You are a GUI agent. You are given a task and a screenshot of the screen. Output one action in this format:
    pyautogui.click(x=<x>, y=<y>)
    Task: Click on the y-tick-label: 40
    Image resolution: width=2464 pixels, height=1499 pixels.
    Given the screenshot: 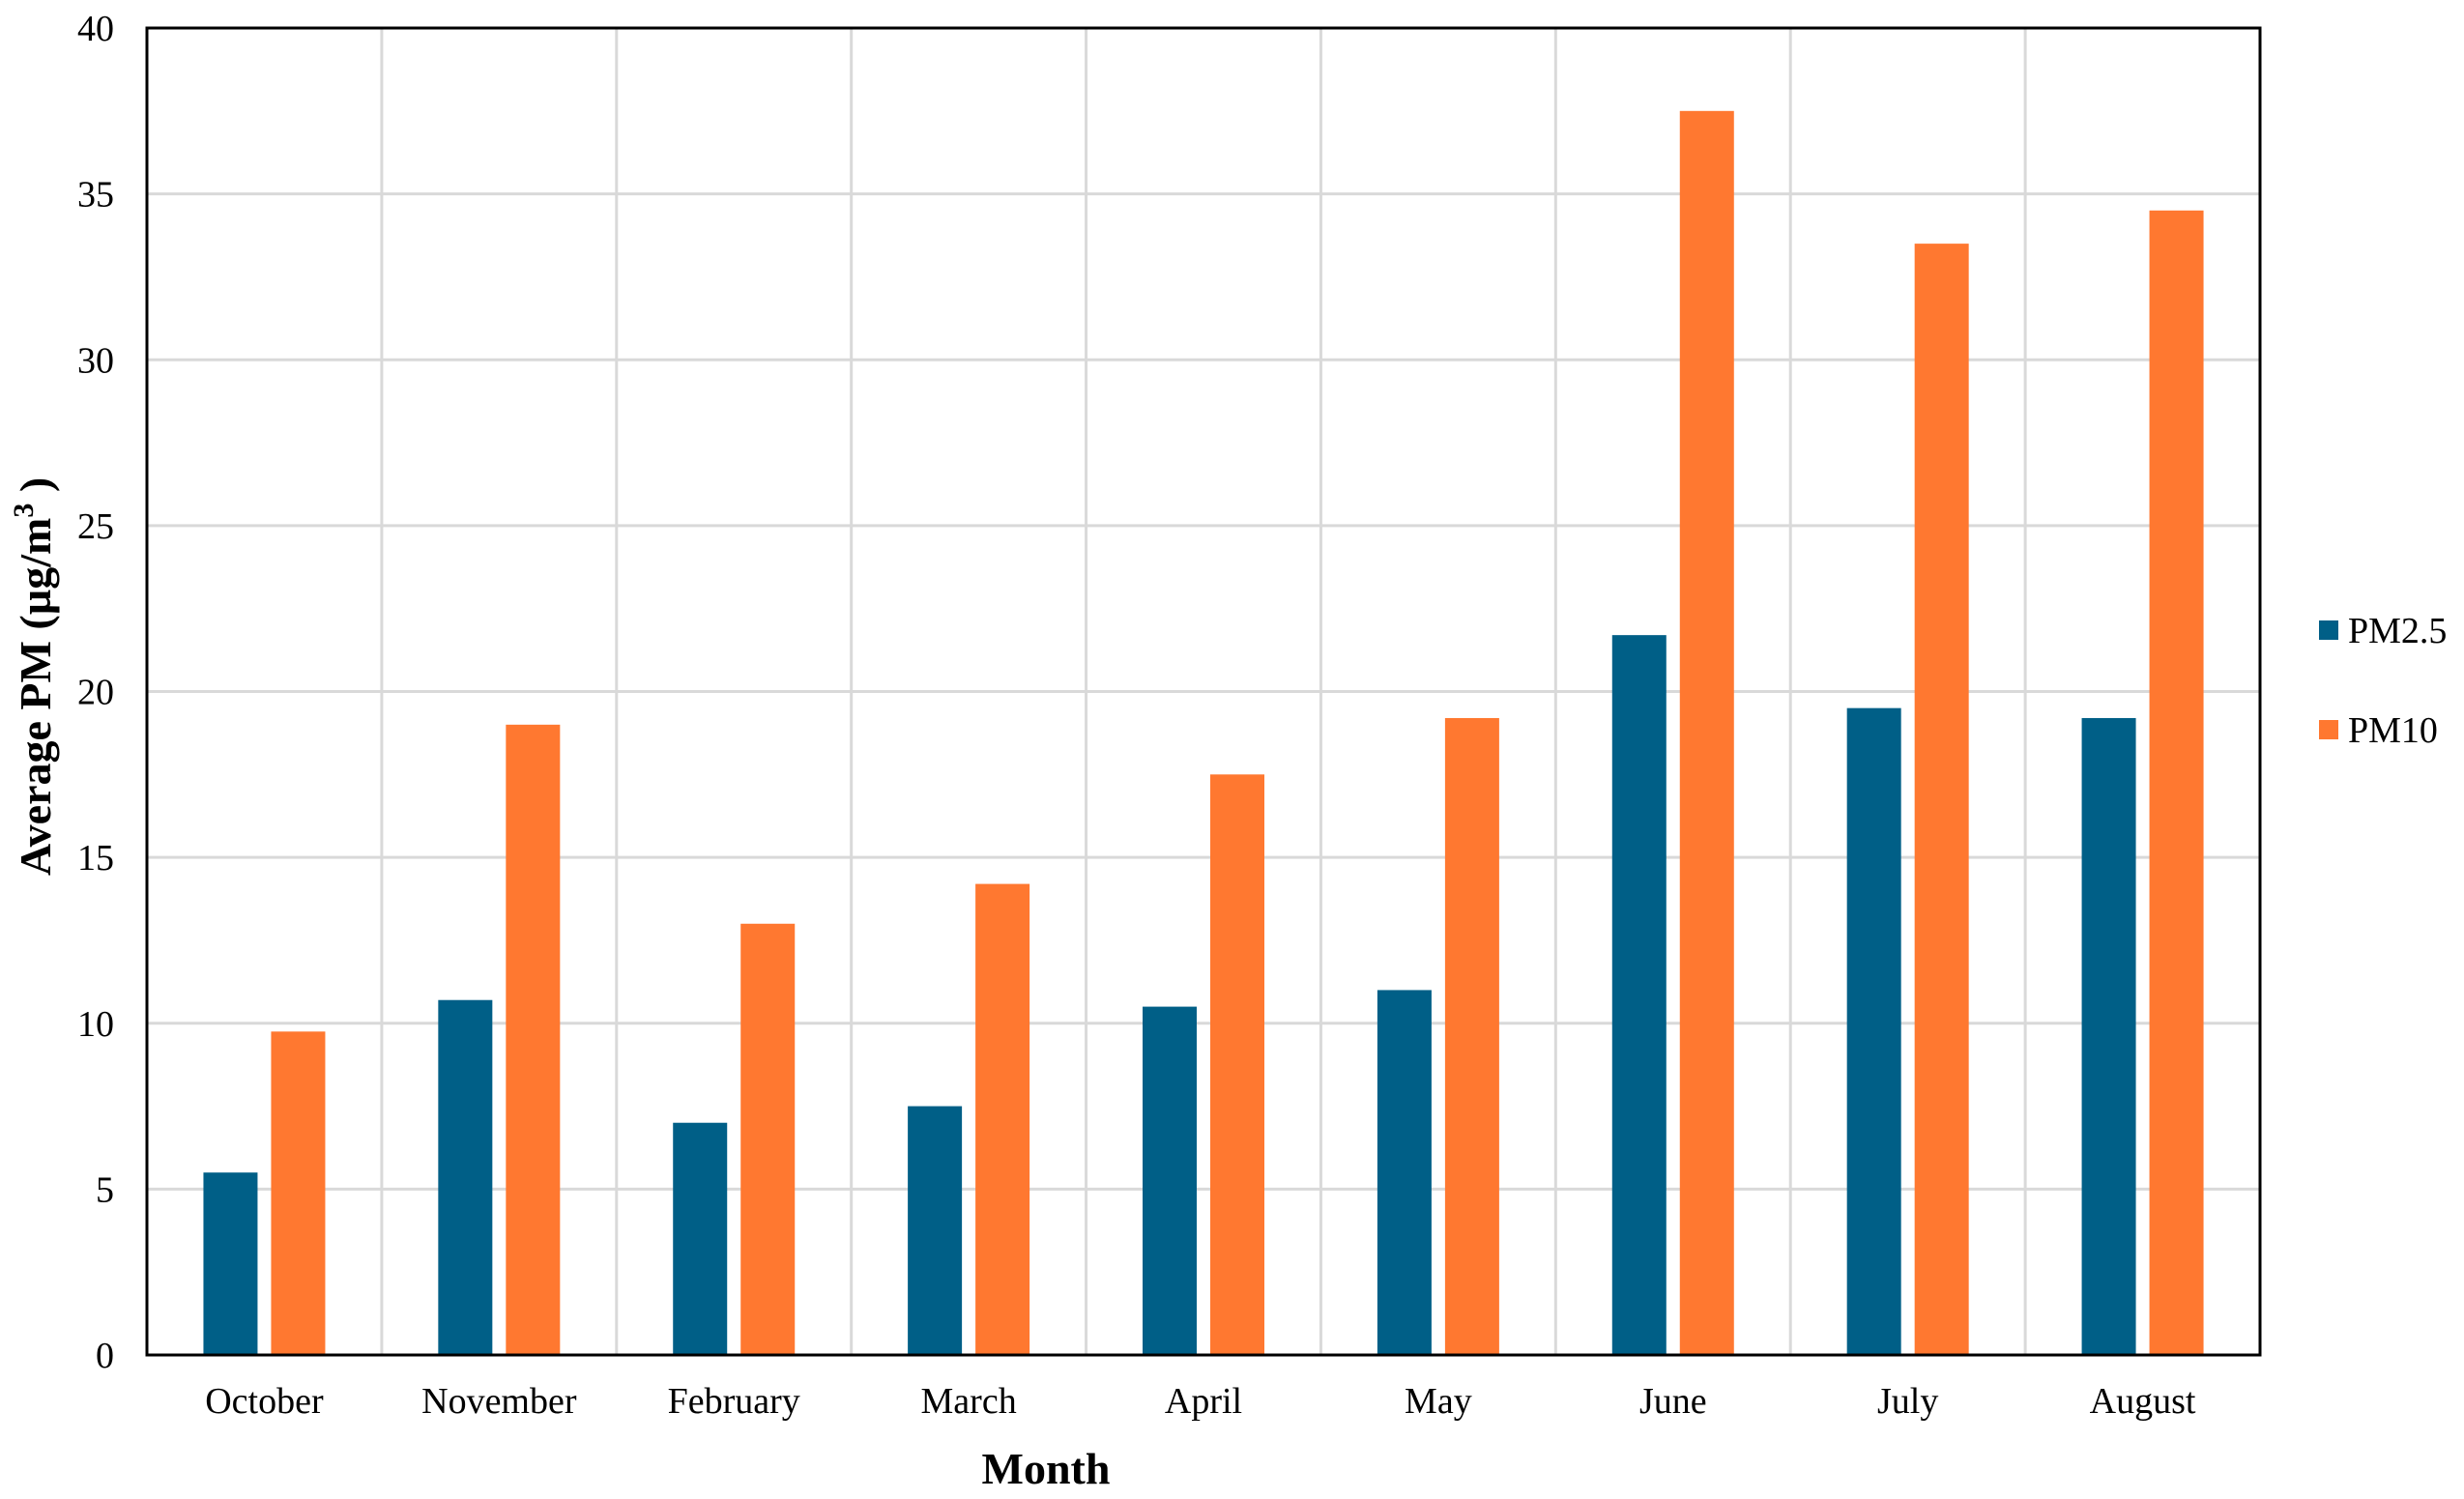 What is the action you would take?
    pyautogui.click(x=96, y=29)
    